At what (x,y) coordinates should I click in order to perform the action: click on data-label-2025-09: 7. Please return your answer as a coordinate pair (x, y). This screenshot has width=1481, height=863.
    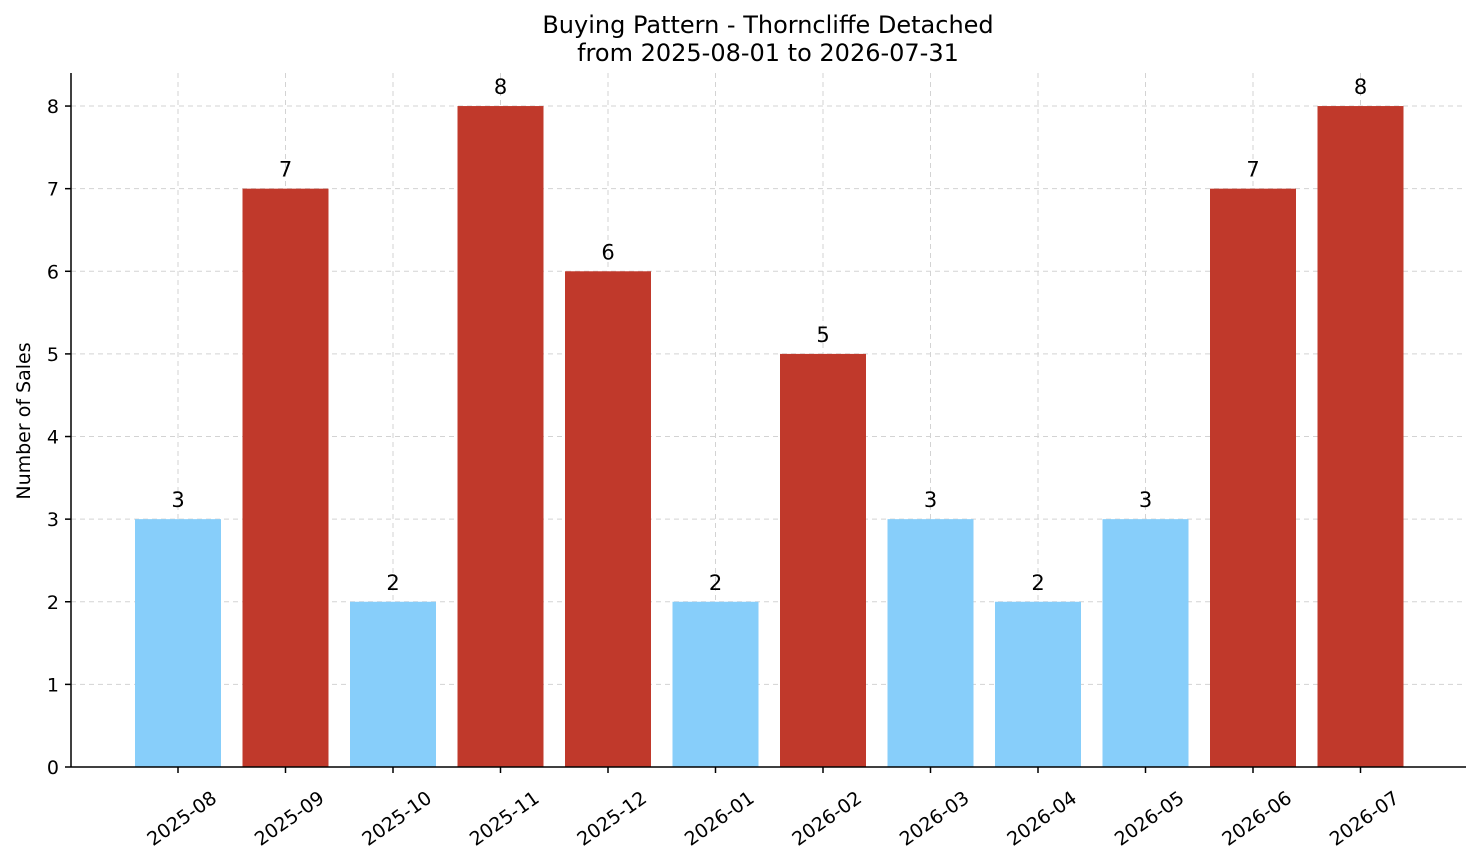
    Looking at the image, I should click on (285, 170).